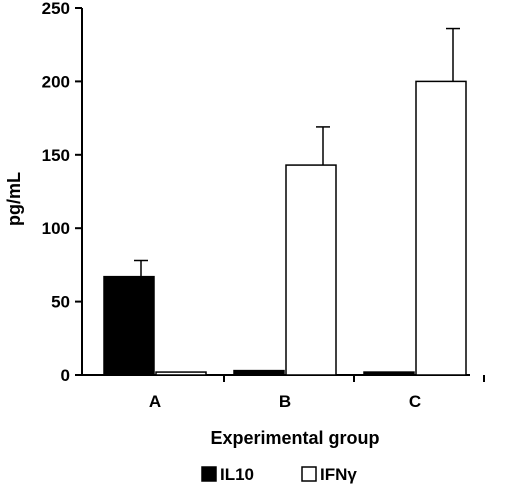  What do you see at coordinates (309, 474) in the screenshot?
I see `legend-swatch-ifn` at bounding box center [309, 474].